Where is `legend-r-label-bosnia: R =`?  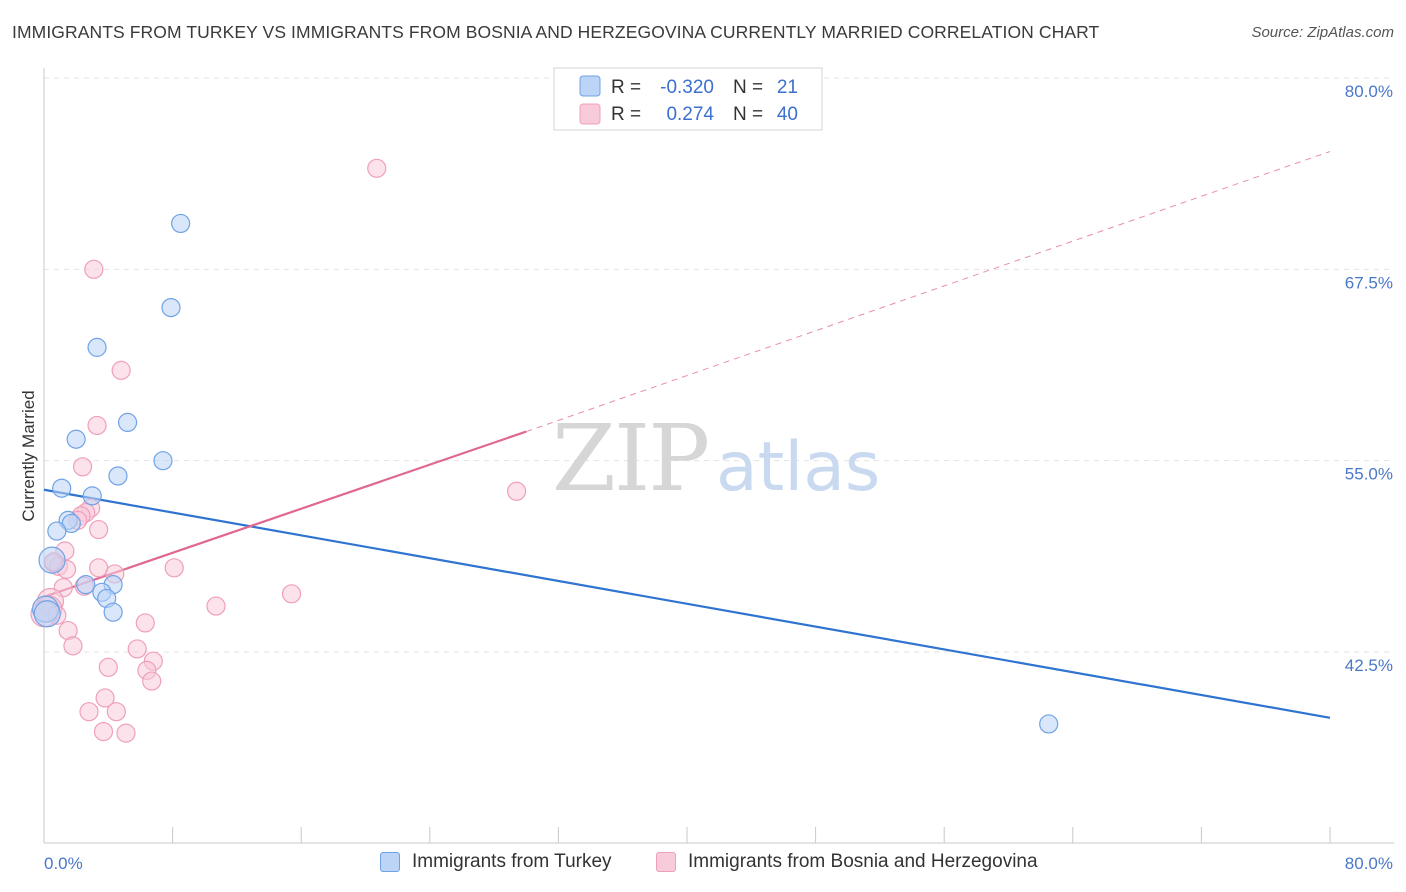 legend-r-label-bosnia: R = is located at coordinates (626, 114).